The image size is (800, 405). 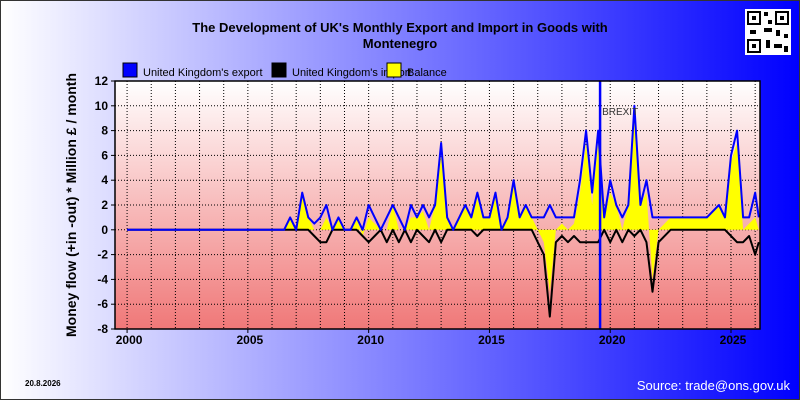 I want to click on date: 20.8.2026, so click(x=43, y=383).